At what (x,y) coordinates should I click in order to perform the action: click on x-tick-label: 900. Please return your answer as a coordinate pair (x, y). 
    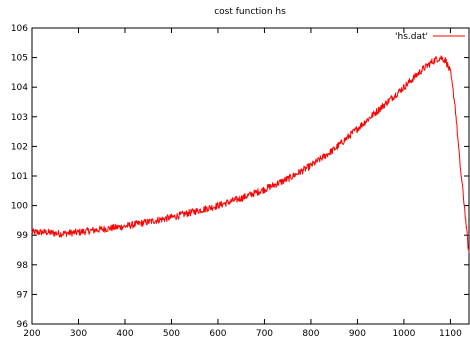
    Looking at the image, I should click on (357, 334).